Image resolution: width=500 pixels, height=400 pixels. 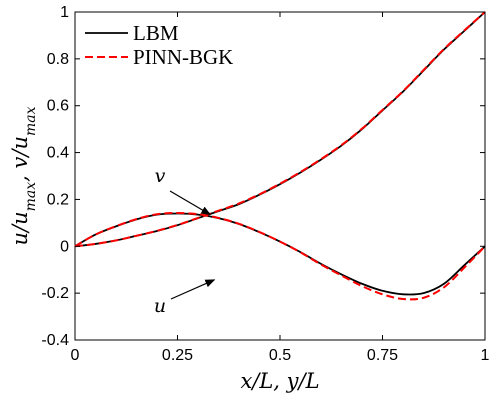 What do you see at coordinates (75, 355) in the screenshot?
I see `x-tick-label: 0` at bounding box center [75, 355].